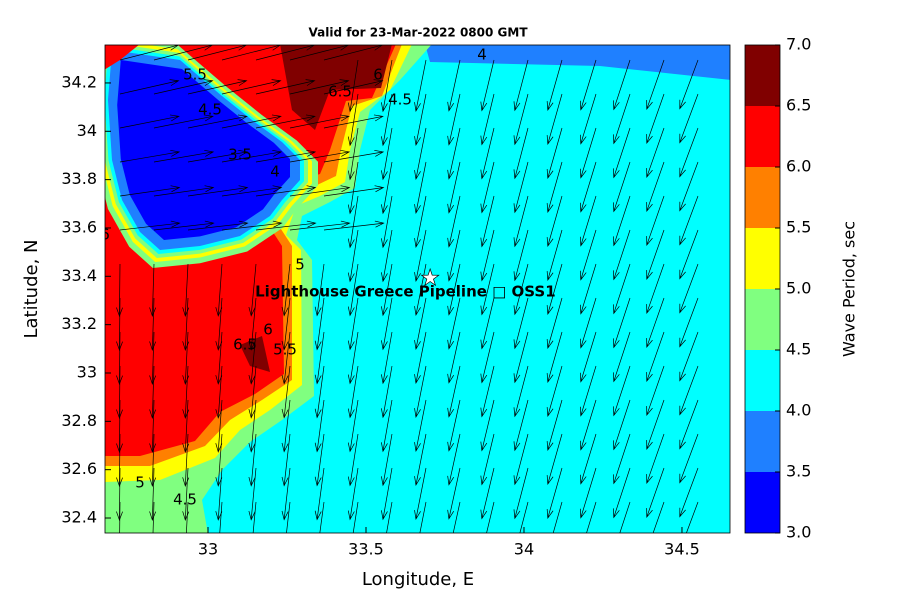 The image size is (900, 604). Describe the element at coordinates (682, 549) in the screenshot. I see `x-tick-label: 34.5` at that location.